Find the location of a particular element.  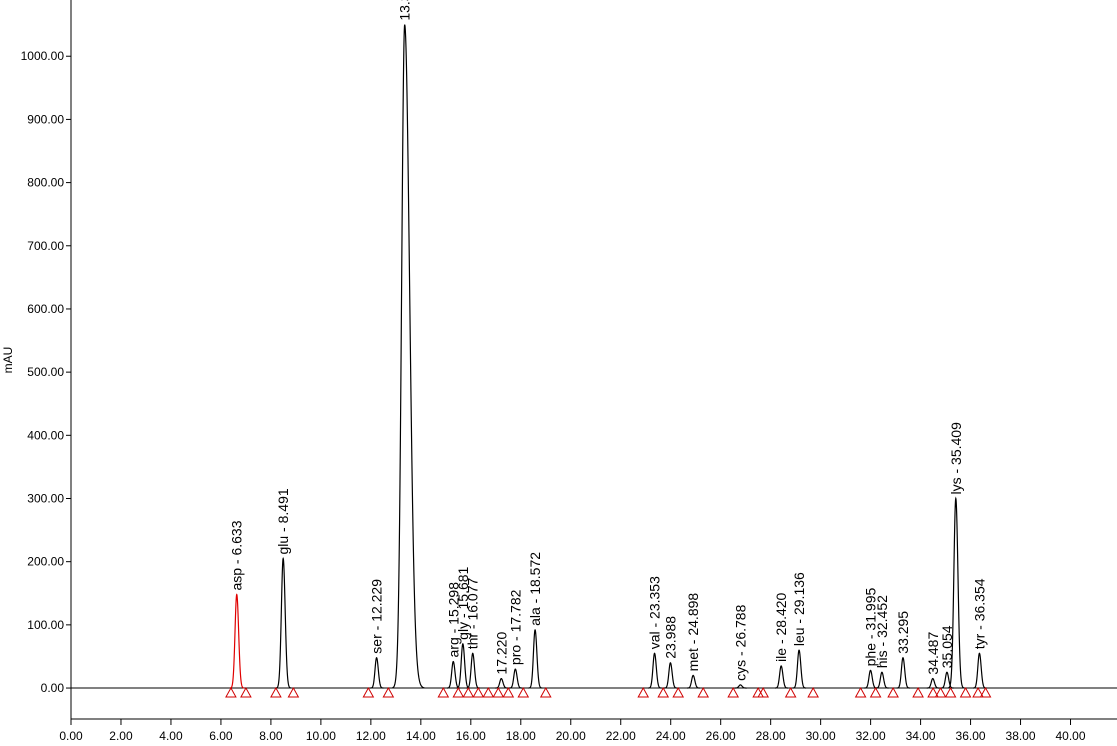

y-tick-label: 100.00 is located at coordinates (45, 625).